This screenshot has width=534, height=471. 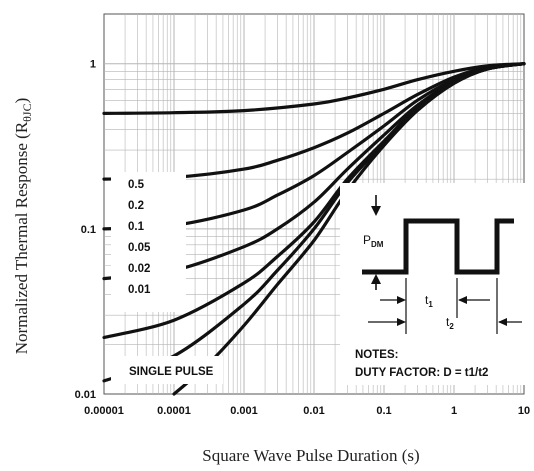 I want to click on legend-label-0-1: 0.1, so click(x=136, y=227).